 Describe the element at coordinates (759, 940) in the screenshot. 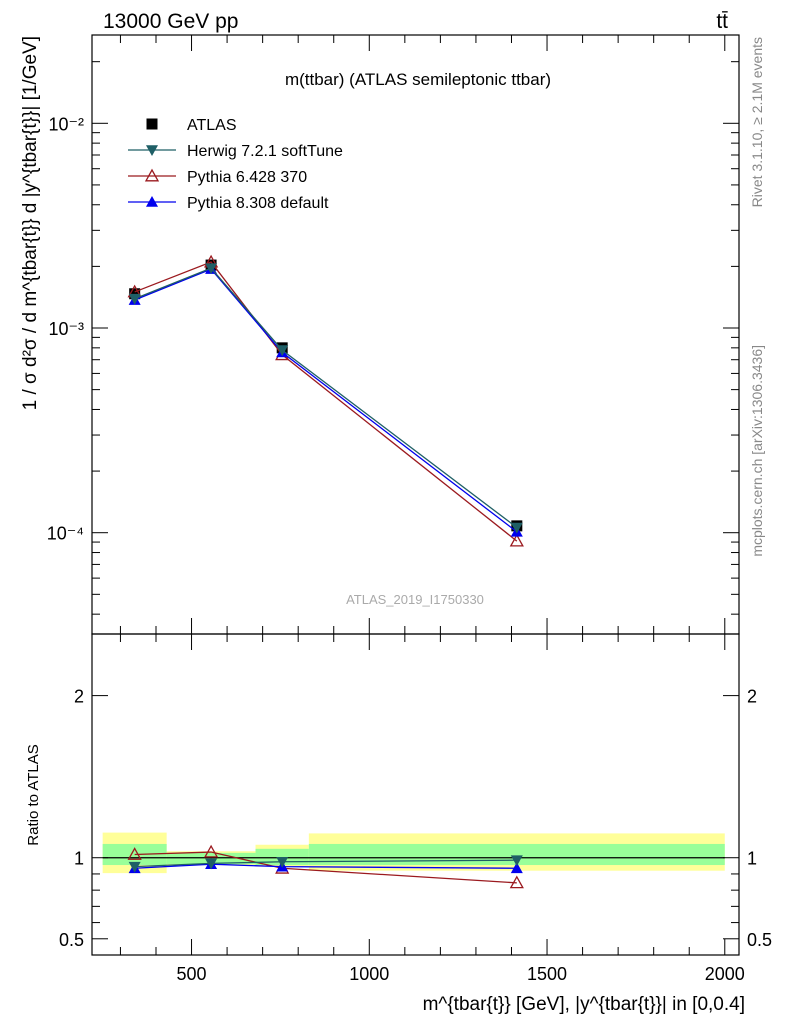

I see `ratio-y-tick-label-right: 0.5` at that location.